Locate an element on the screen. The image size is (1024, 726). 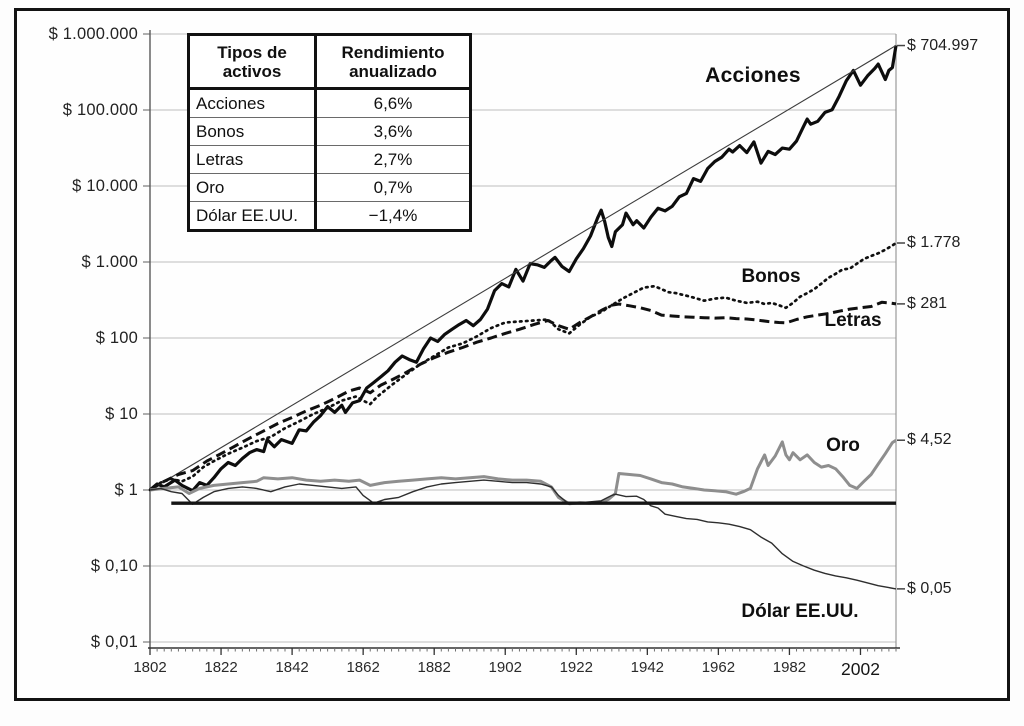
asset-type-cell: Bonos is located at coordinates (252, 131).